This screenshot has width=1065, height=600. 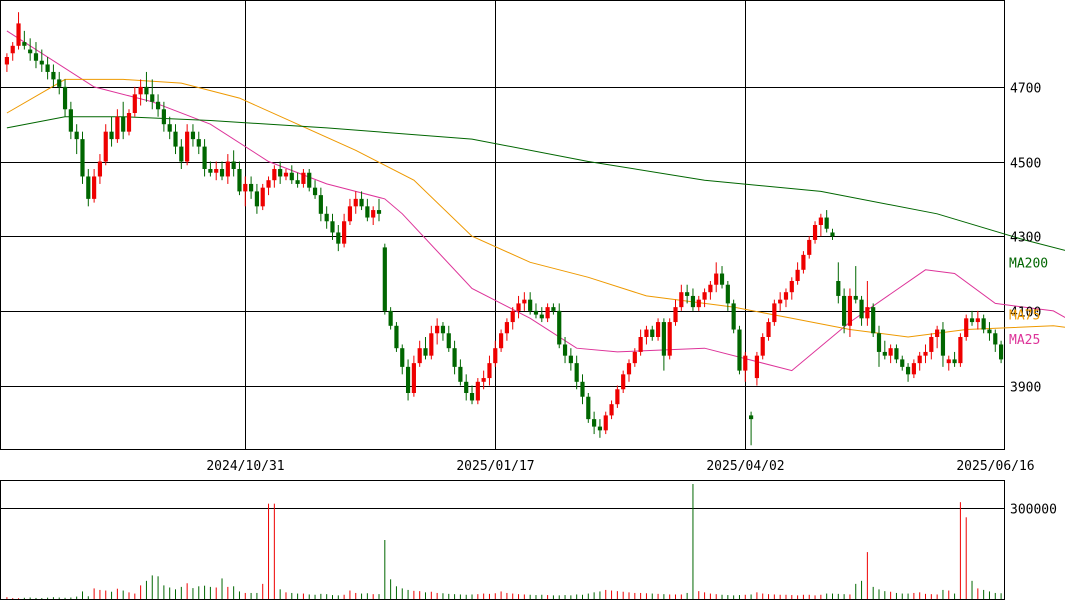 I want to click on ma-legend: MA200 MA75 MA25, so click(x=1028, y=302).